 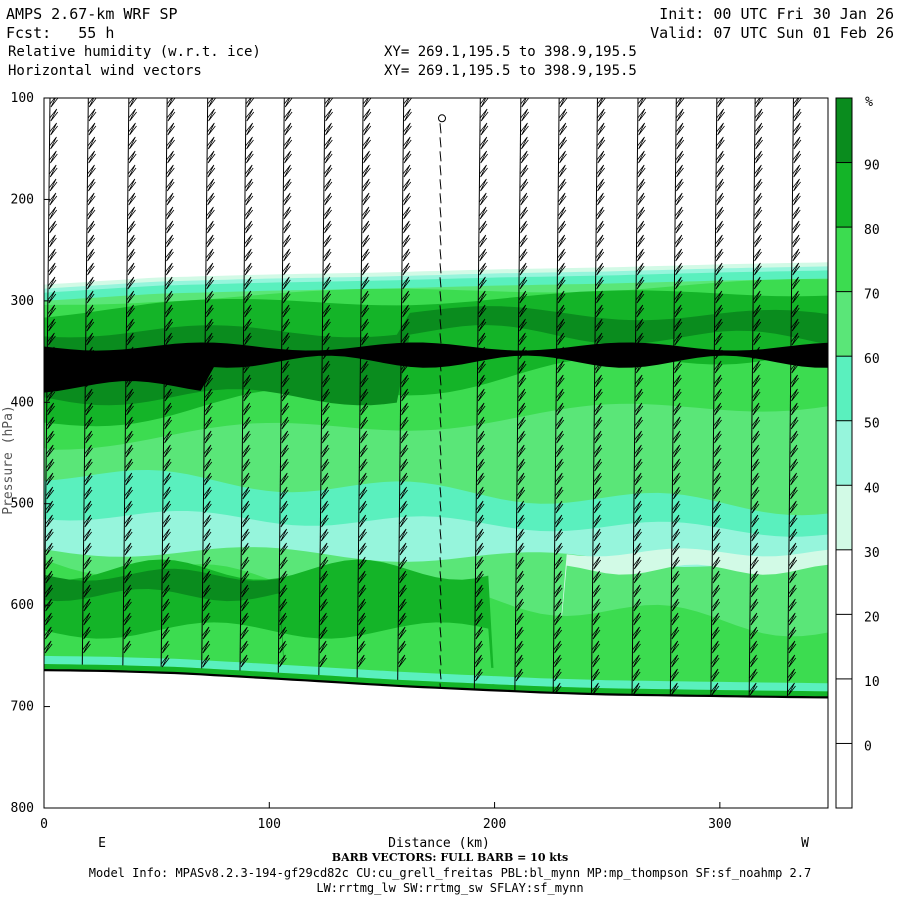 I want to click on colorbar-frame, so click(x=844, y=453).